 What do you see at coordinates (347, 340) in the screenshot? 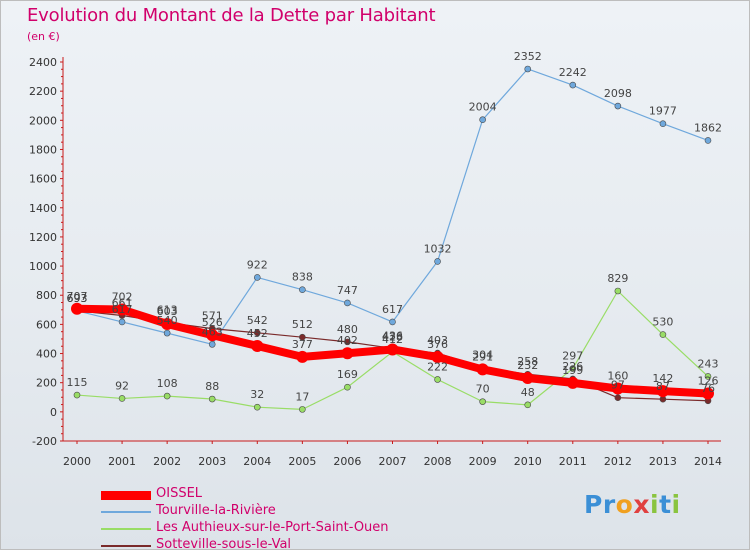
I see `data-label: 402` at bounding box center [347, 340].